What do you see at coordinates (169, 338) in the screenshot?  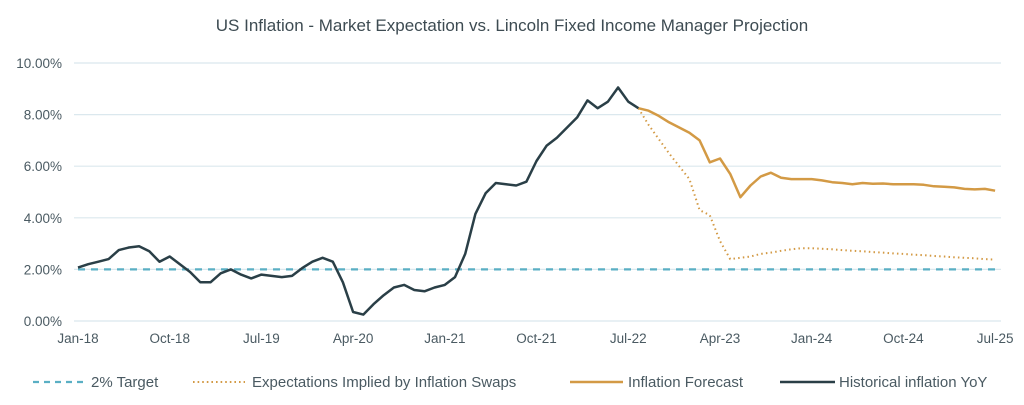 I see `x-tick-label: Oct-18` at bounding box center [169, 338].